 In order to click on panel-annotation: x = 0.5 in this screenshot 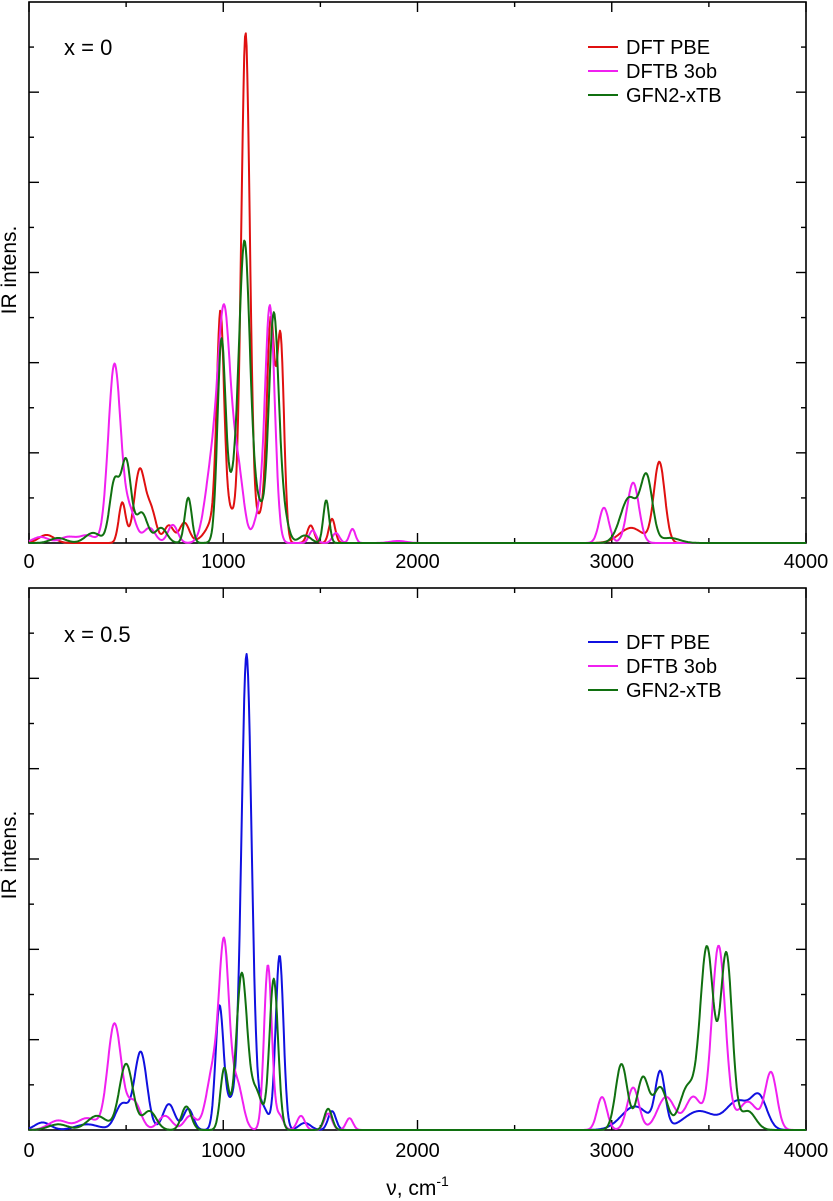, I will do `click(97, 634)`.